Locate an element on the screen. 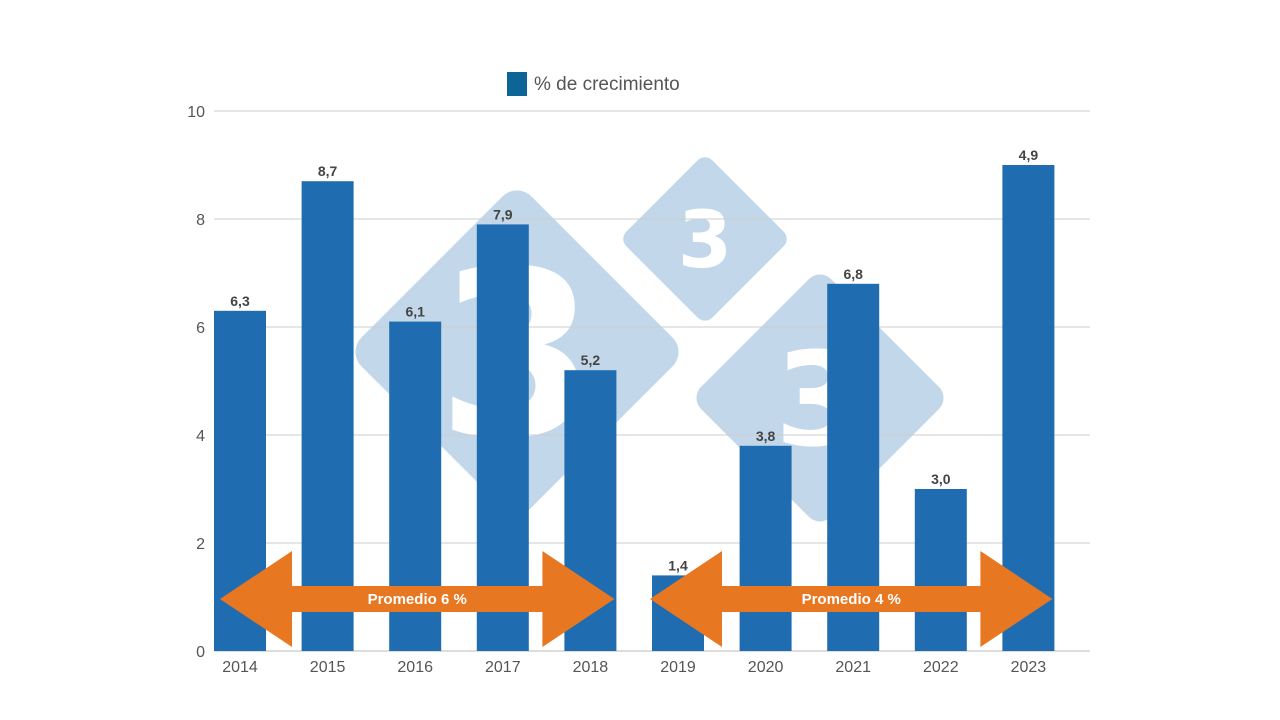  legend-label: % de crecimiento is located at coordinates (607, 84).